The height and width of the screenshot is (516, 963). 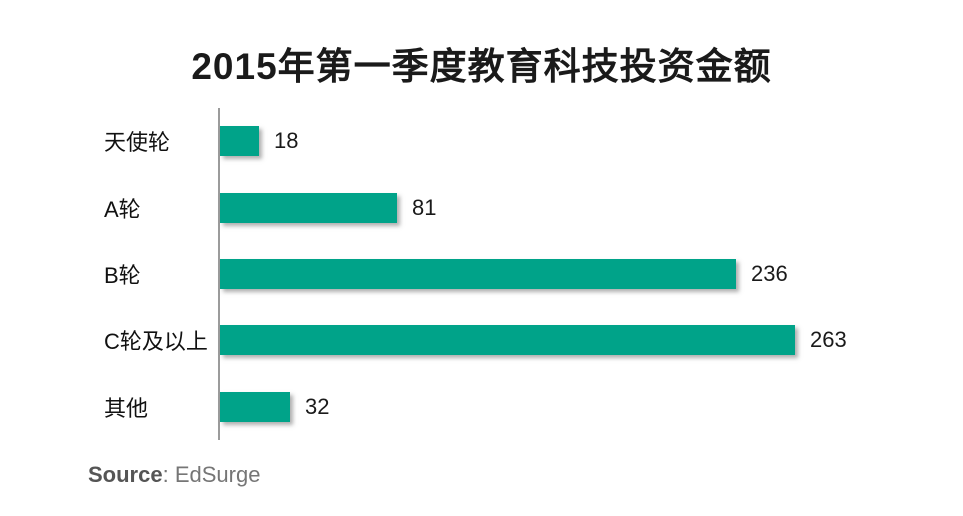 What do you see at coordinates (828, 340) in the screenshot?
I see `bar-value-label: 263` at bounding box center [828, 340].